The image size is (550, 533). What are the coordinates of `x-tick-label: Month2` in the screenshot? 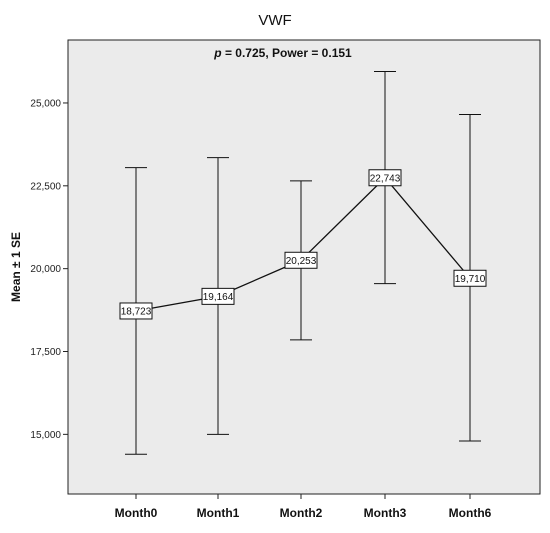 It's located at (301, 513).